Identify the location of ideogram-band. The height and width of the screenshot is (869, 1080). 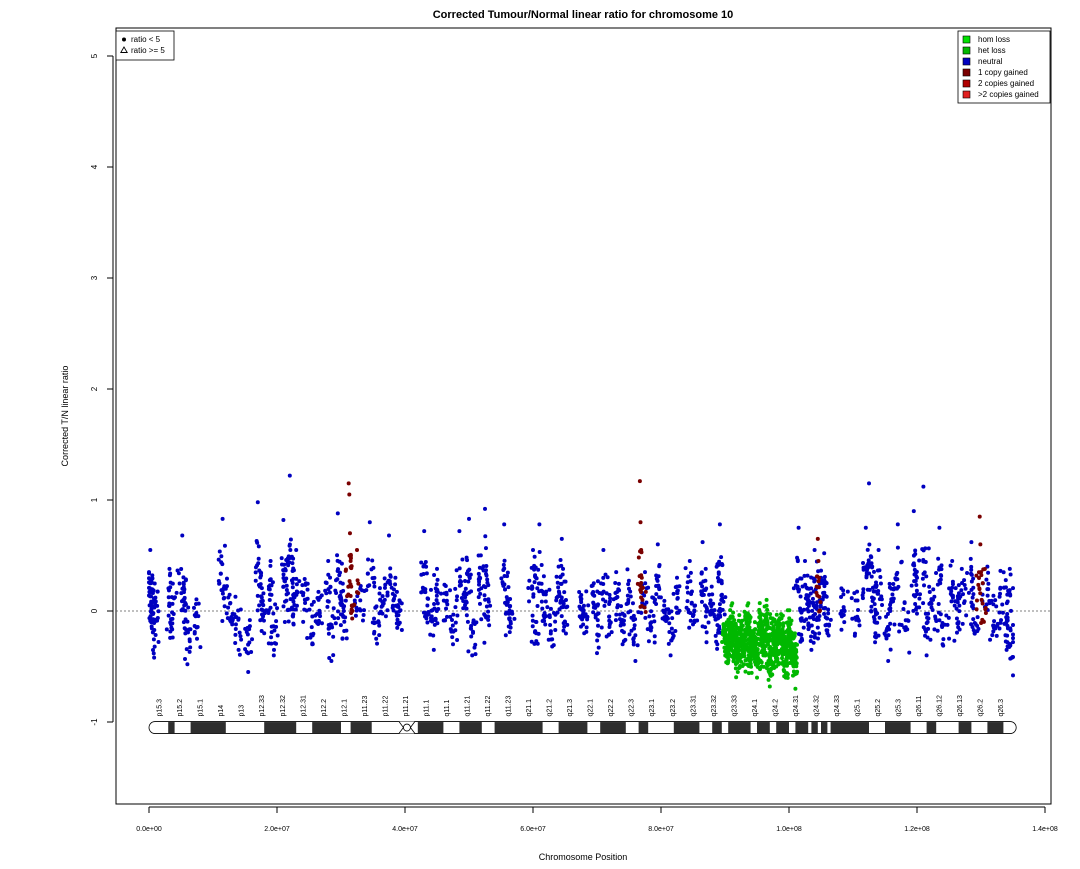
(965, 728).